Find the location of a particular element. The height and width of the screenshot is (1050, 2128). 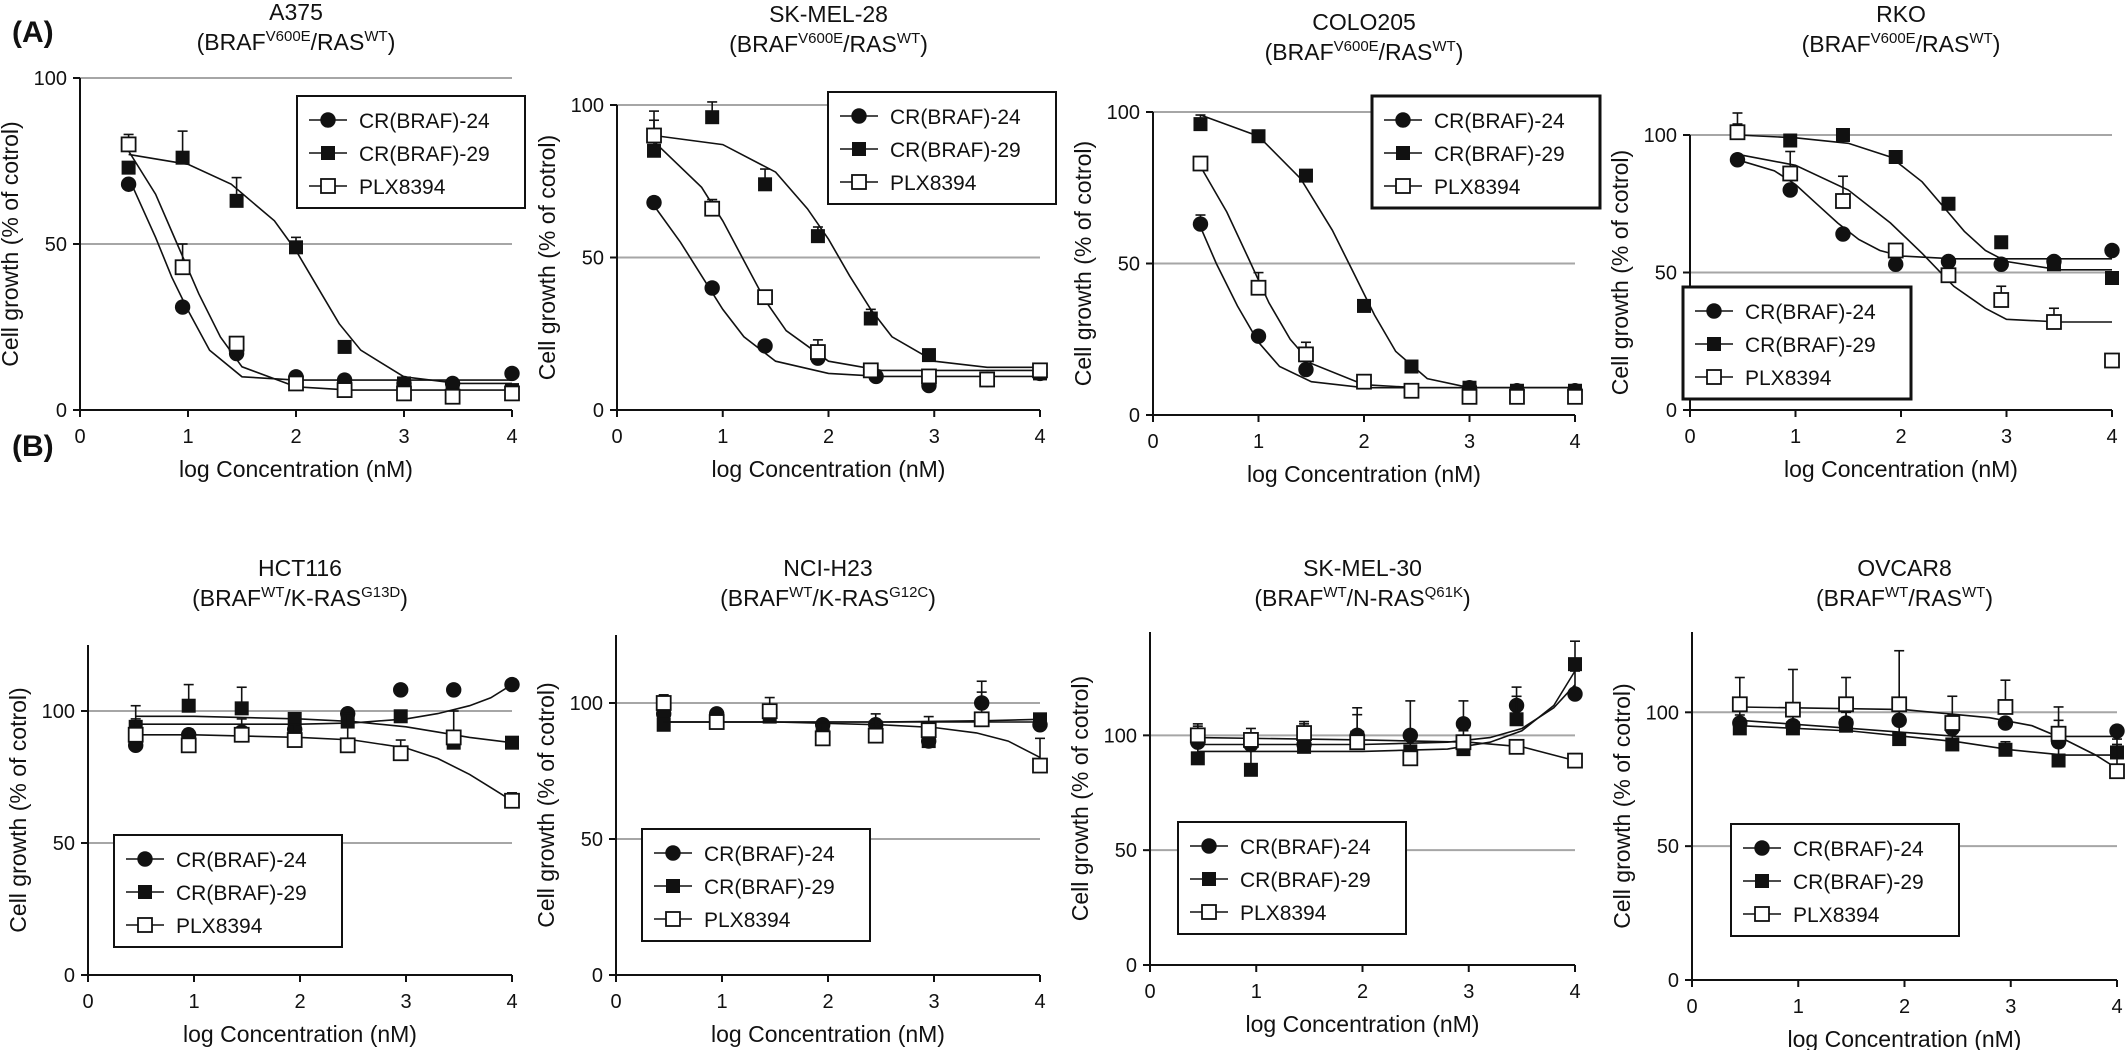

x-tick-label: 0 is located at coordinates (1691, 1007).